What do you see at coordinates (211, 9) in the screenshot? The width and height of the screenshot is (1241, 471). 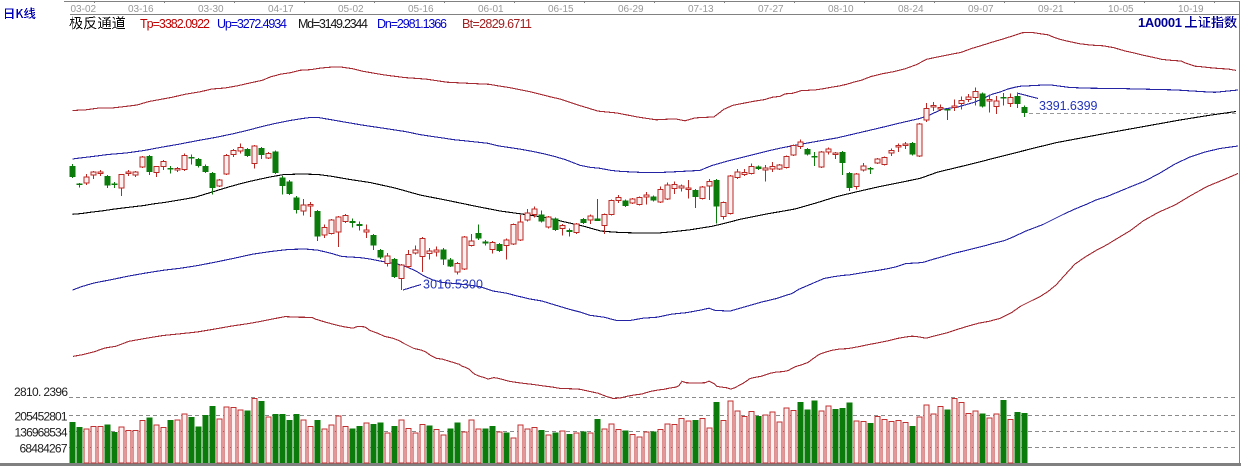 I see `svg-text: 03-30` at bounding box center [211, 9].